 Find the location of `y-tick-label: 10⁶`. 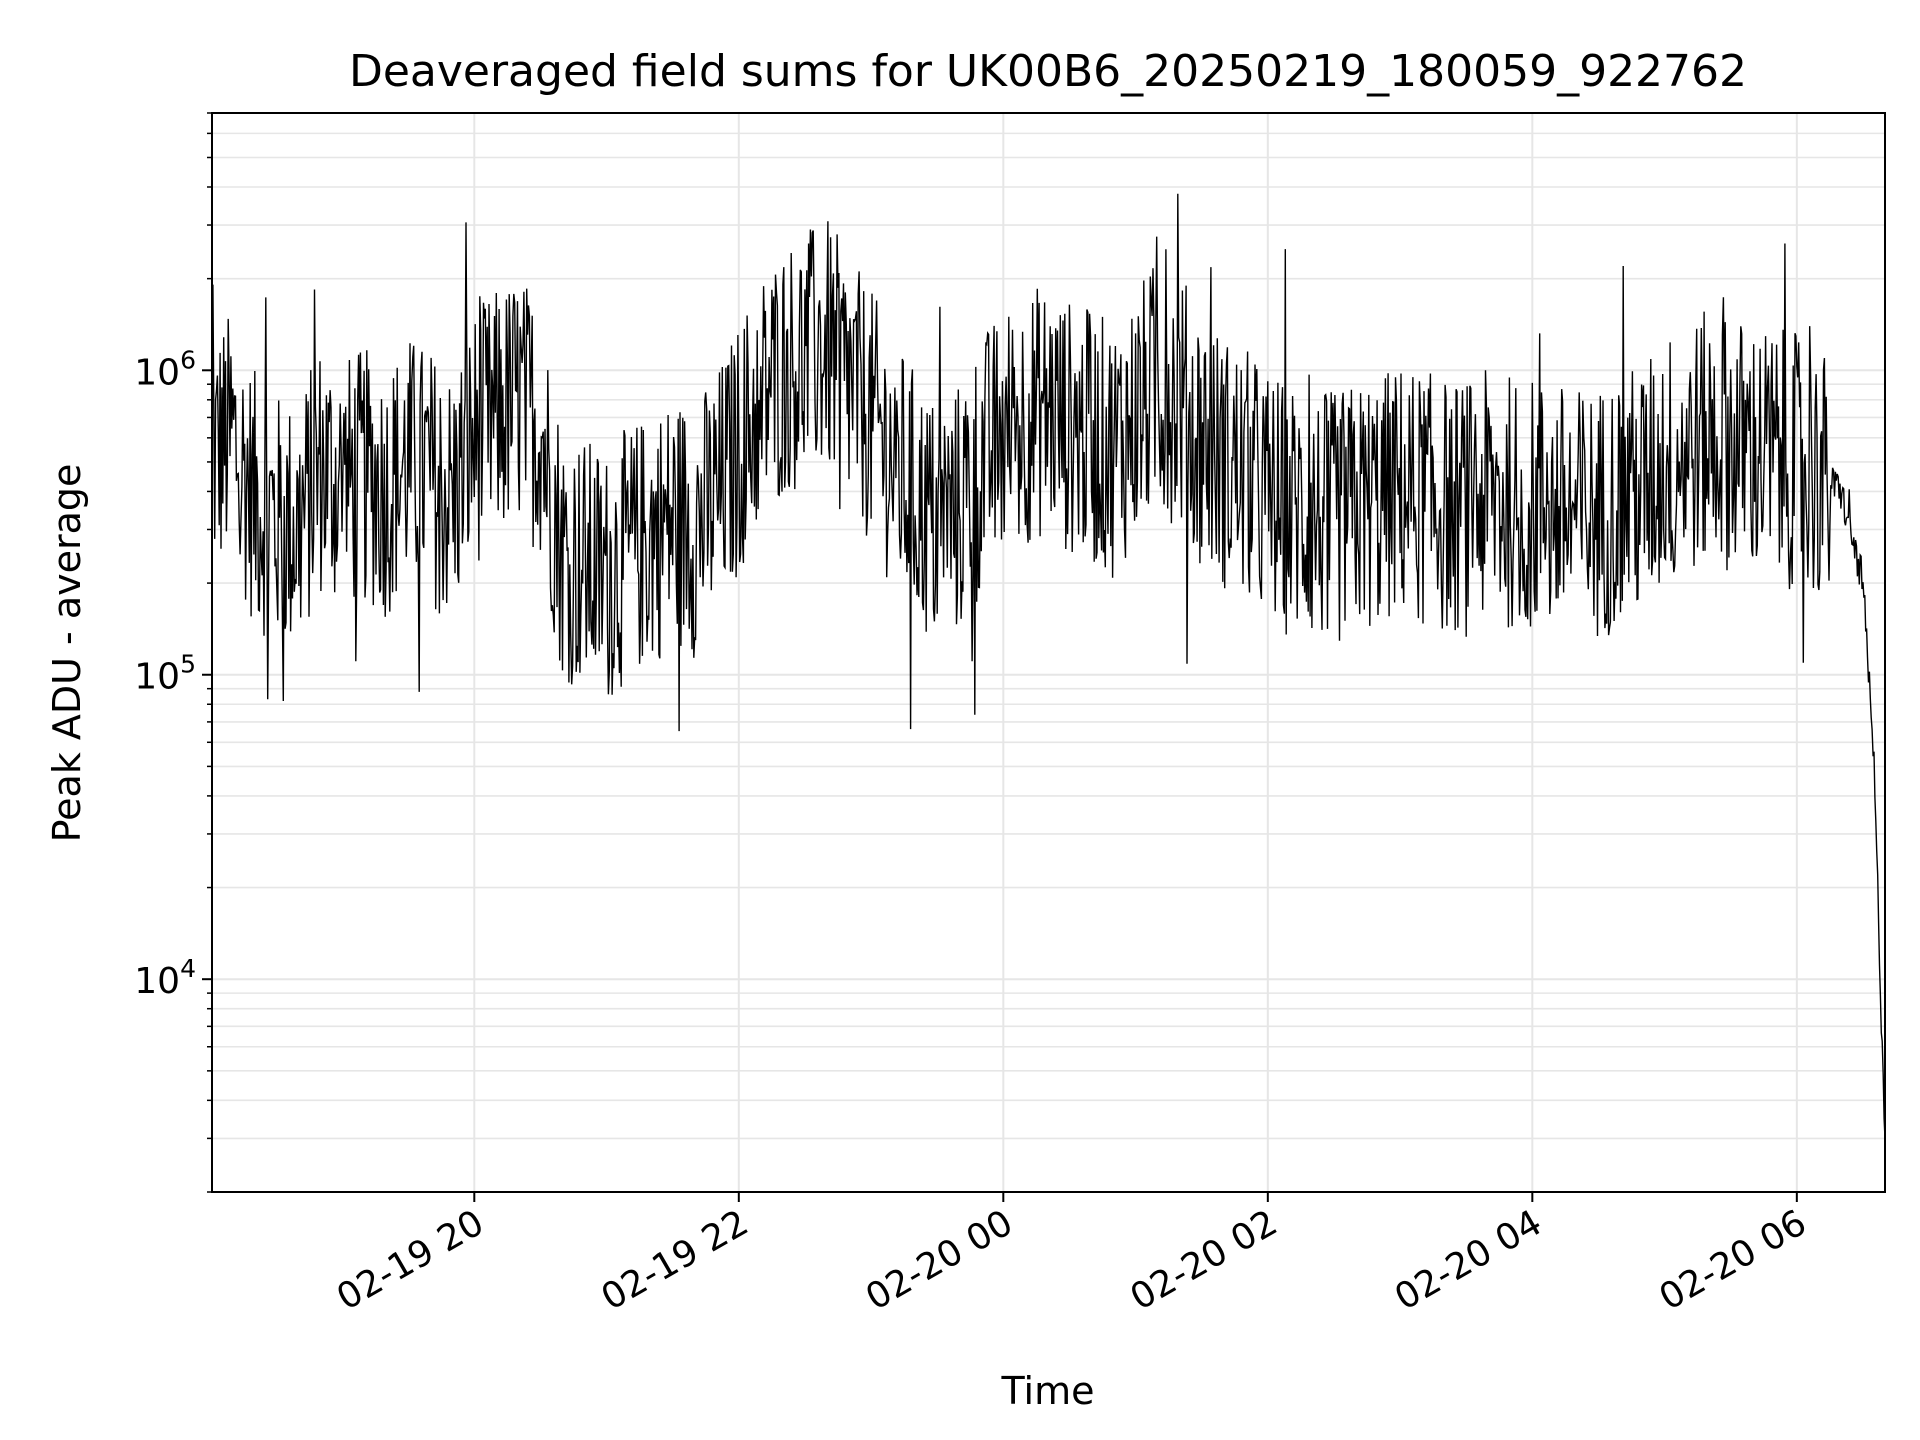

y-tick-label: 10⁶ is located at coordinates (165, 369).